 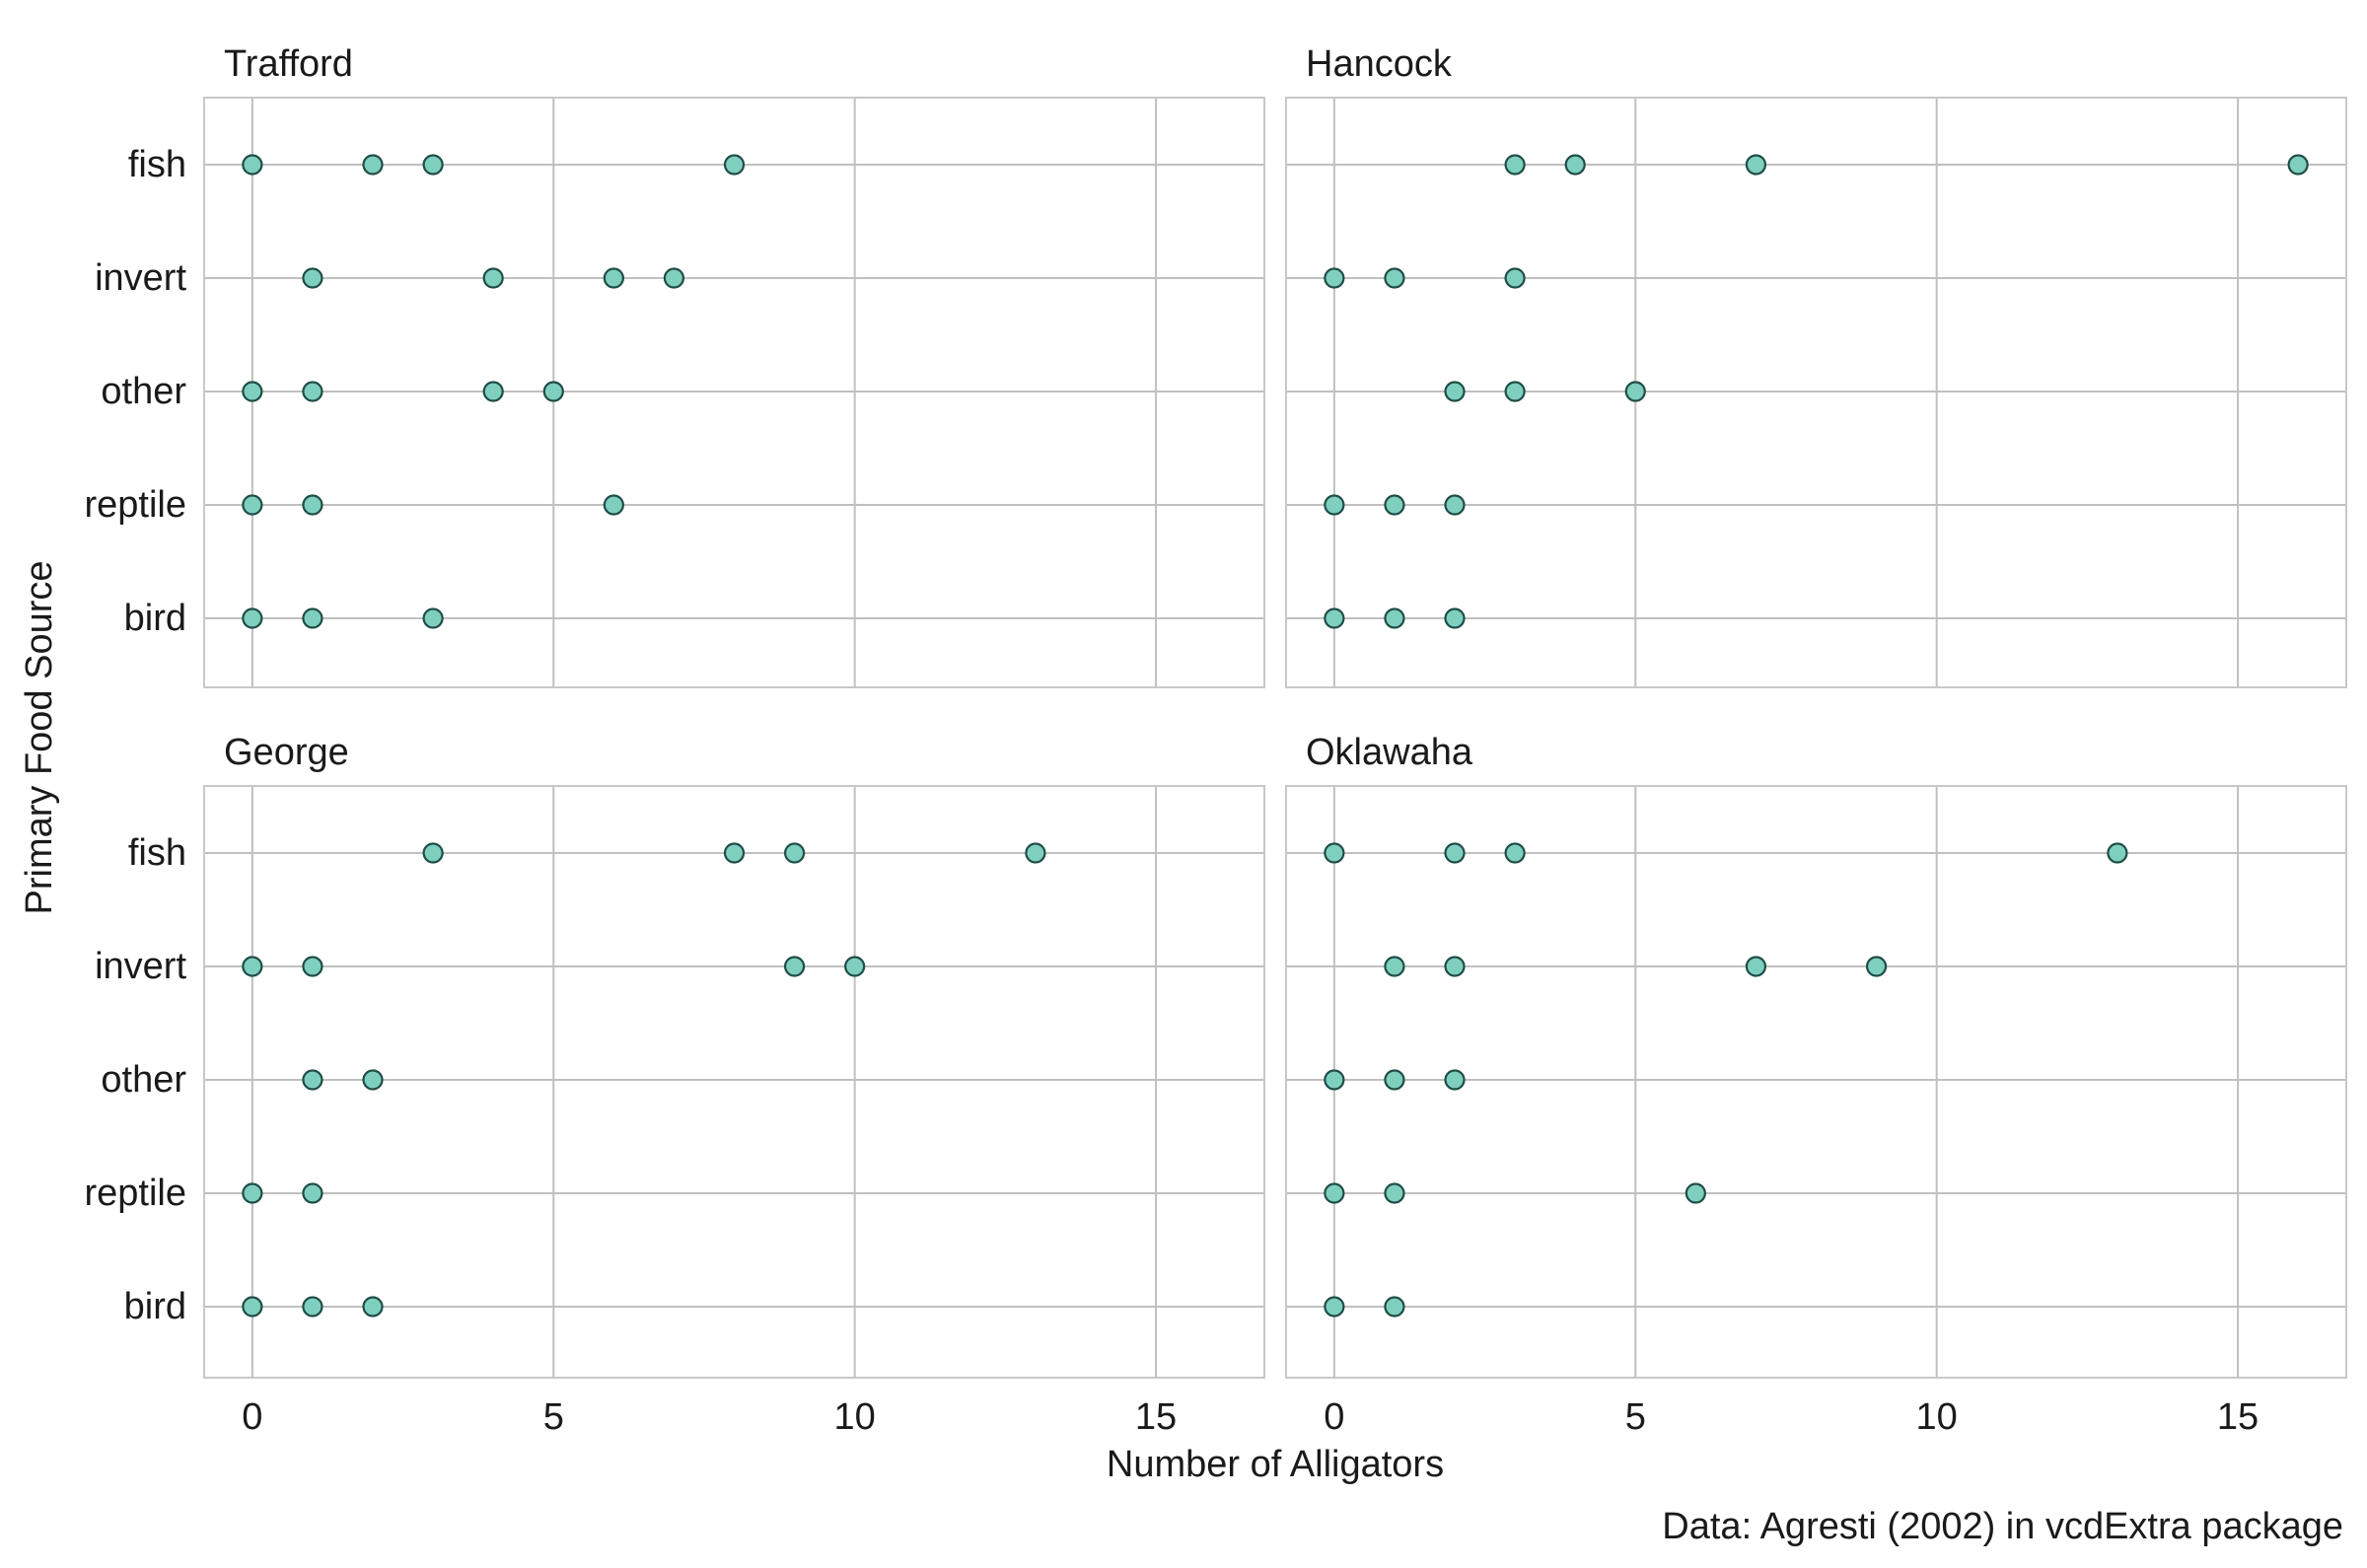 What do you see at coordinates (1390, 752) in the screenshot?
I see `facet-title-oklawaha: Oklawaha` at bounding box center [1390, 752].